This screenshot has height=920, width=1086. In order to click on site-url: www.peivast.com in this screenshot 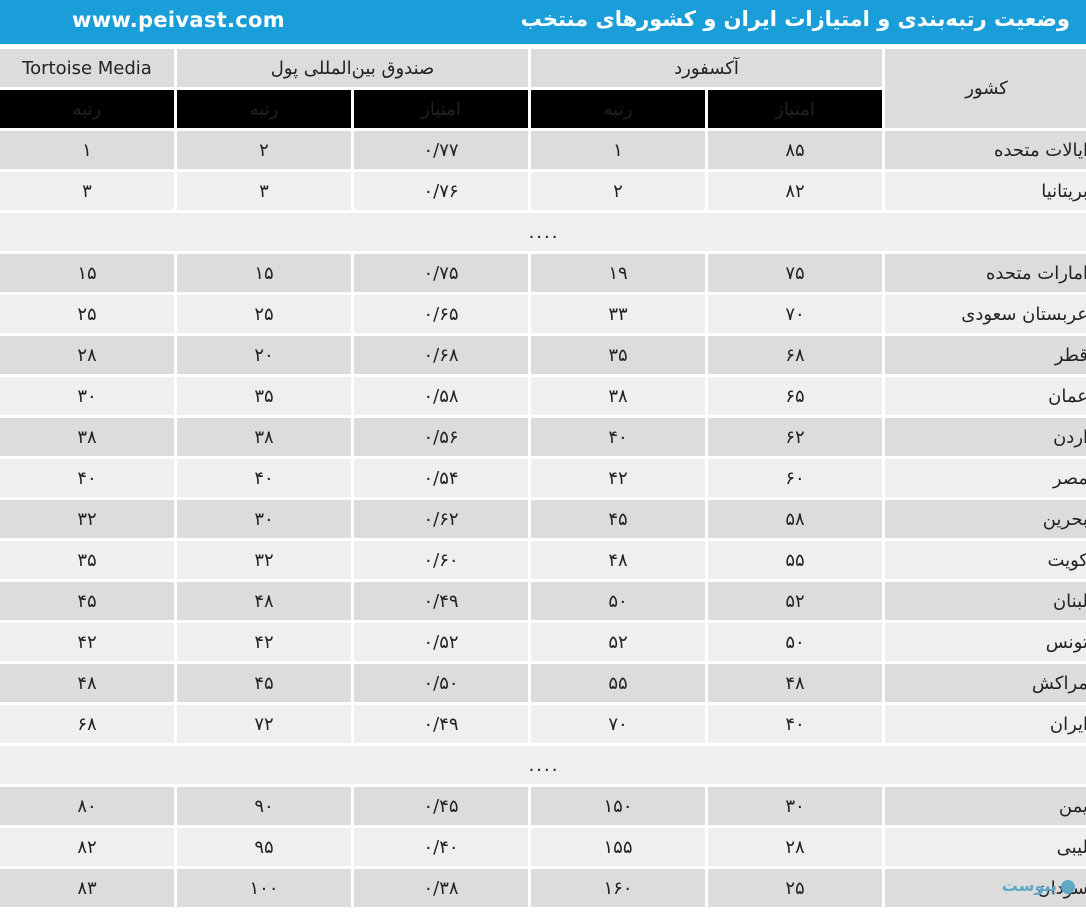, I will do `click(178, 20)`.